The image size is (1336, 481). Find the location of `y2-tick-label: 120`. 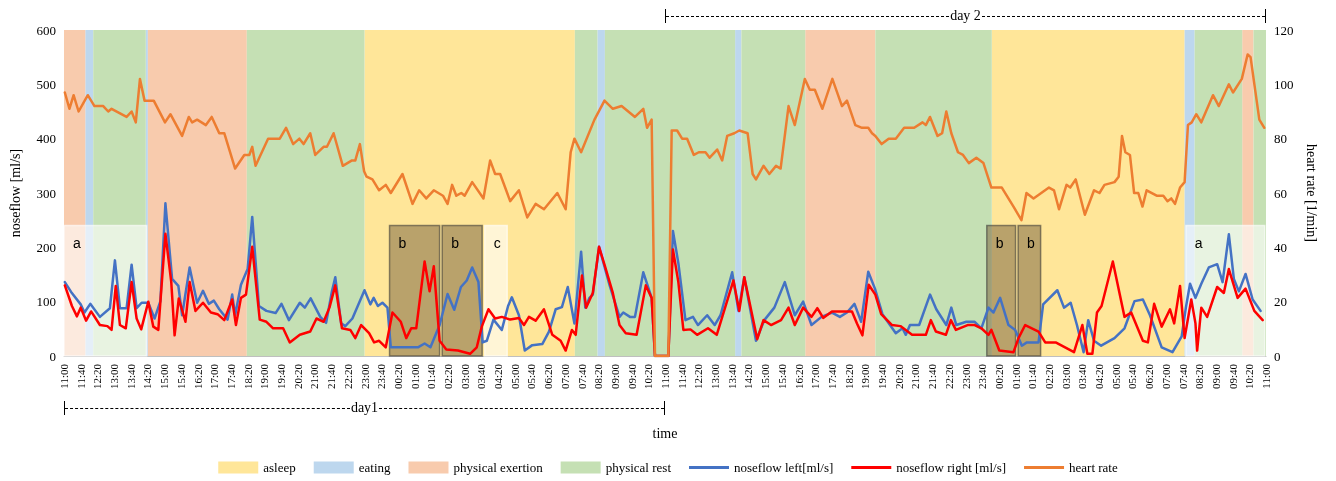

y2-tick-label: 120 is located at coordinates (1284, 30).